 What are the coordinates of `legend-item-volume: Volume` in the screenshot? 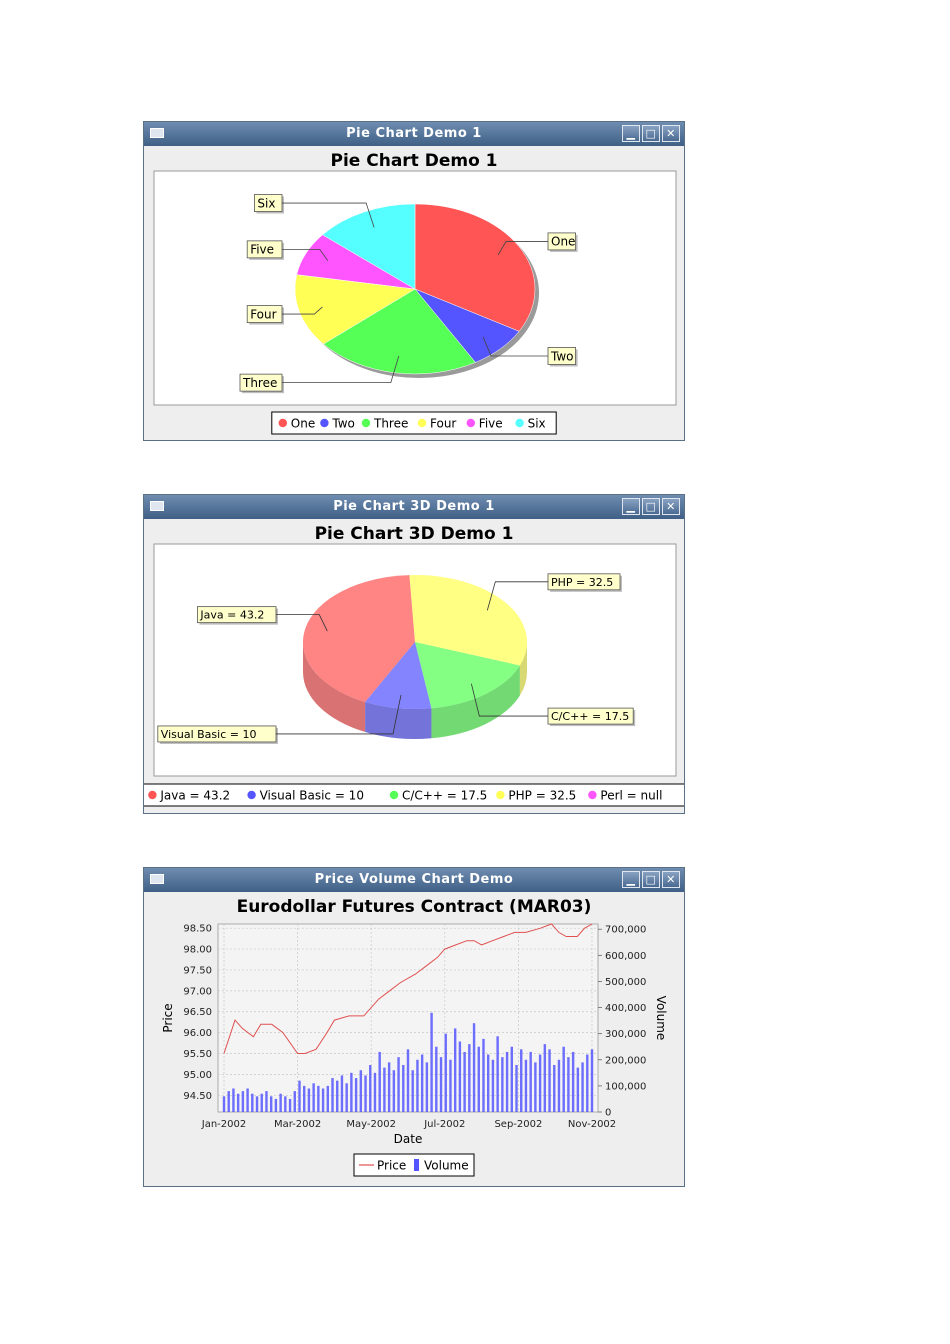 It's located at (446, 1166).